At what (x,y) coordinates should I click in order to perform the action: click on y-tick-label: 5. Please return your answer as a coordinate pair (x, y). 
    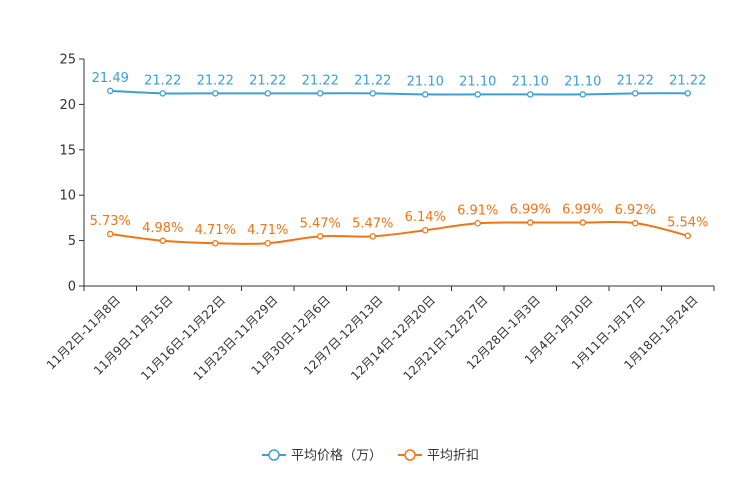
    Looking at the image, I should click on (72, 241).